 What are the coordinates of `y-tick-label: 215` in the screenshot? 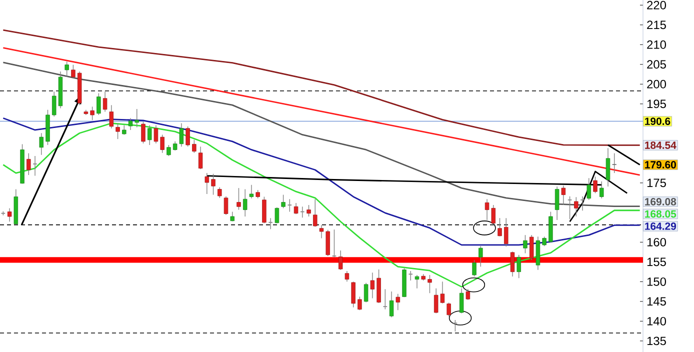 It's located at (656, 25).